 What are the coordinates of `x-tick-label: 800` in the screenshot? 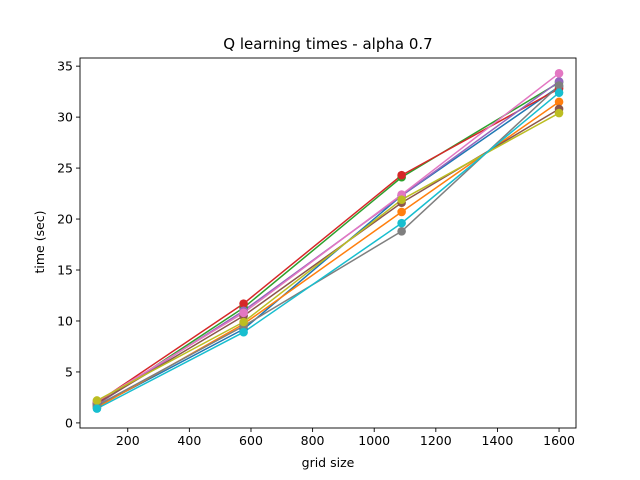 It's located at (313, 440).